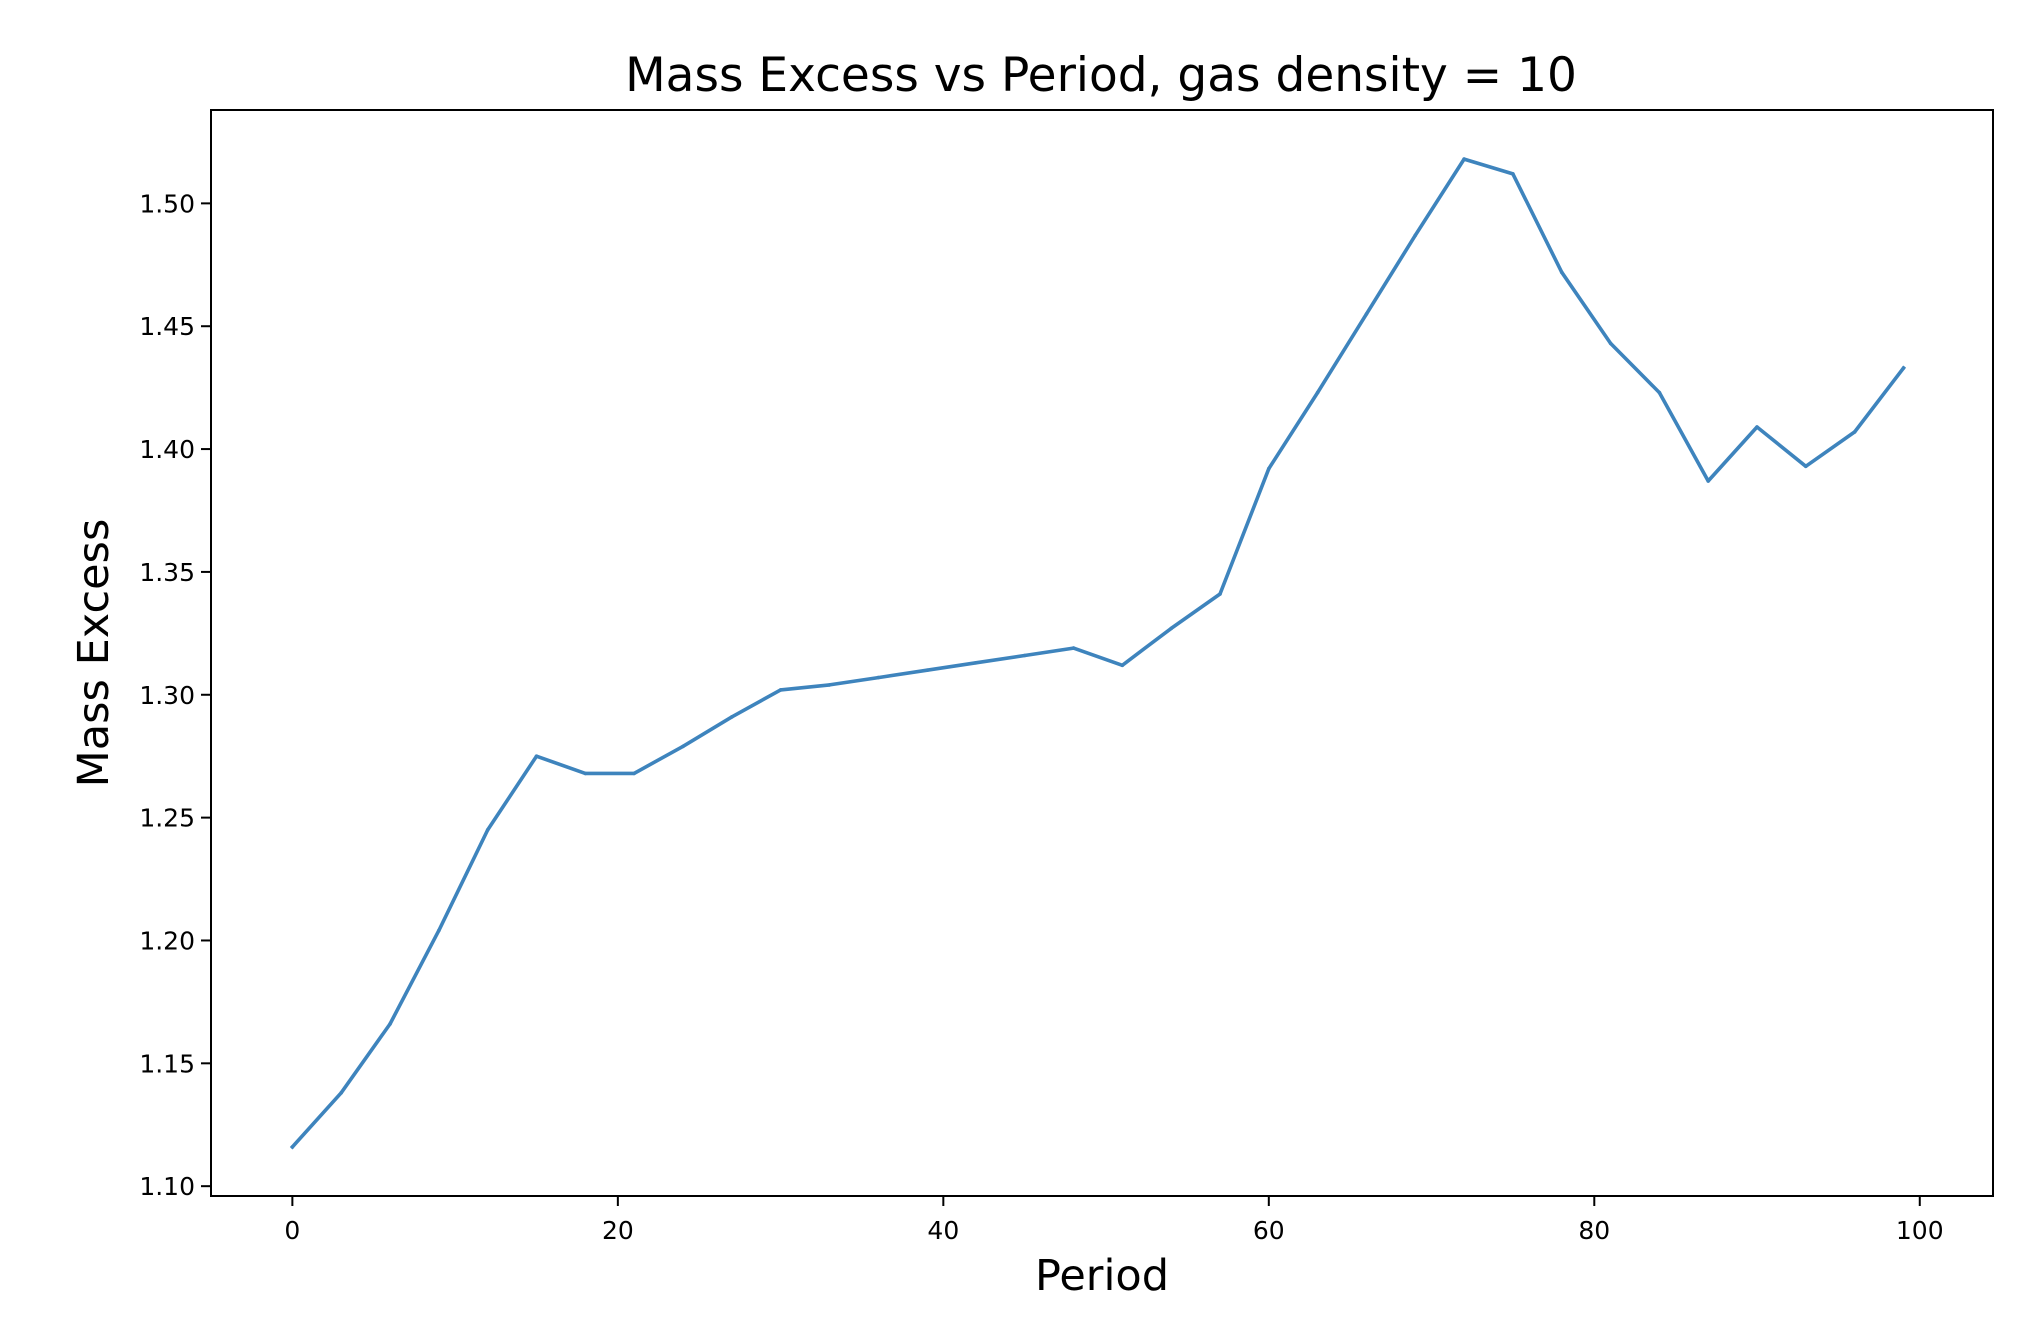 The height and width of the screenshot is (1322, 2040). Describe the element at coordinates (1102, 1276) in the screenshot. I see `x-axis-label: Period` at that location.